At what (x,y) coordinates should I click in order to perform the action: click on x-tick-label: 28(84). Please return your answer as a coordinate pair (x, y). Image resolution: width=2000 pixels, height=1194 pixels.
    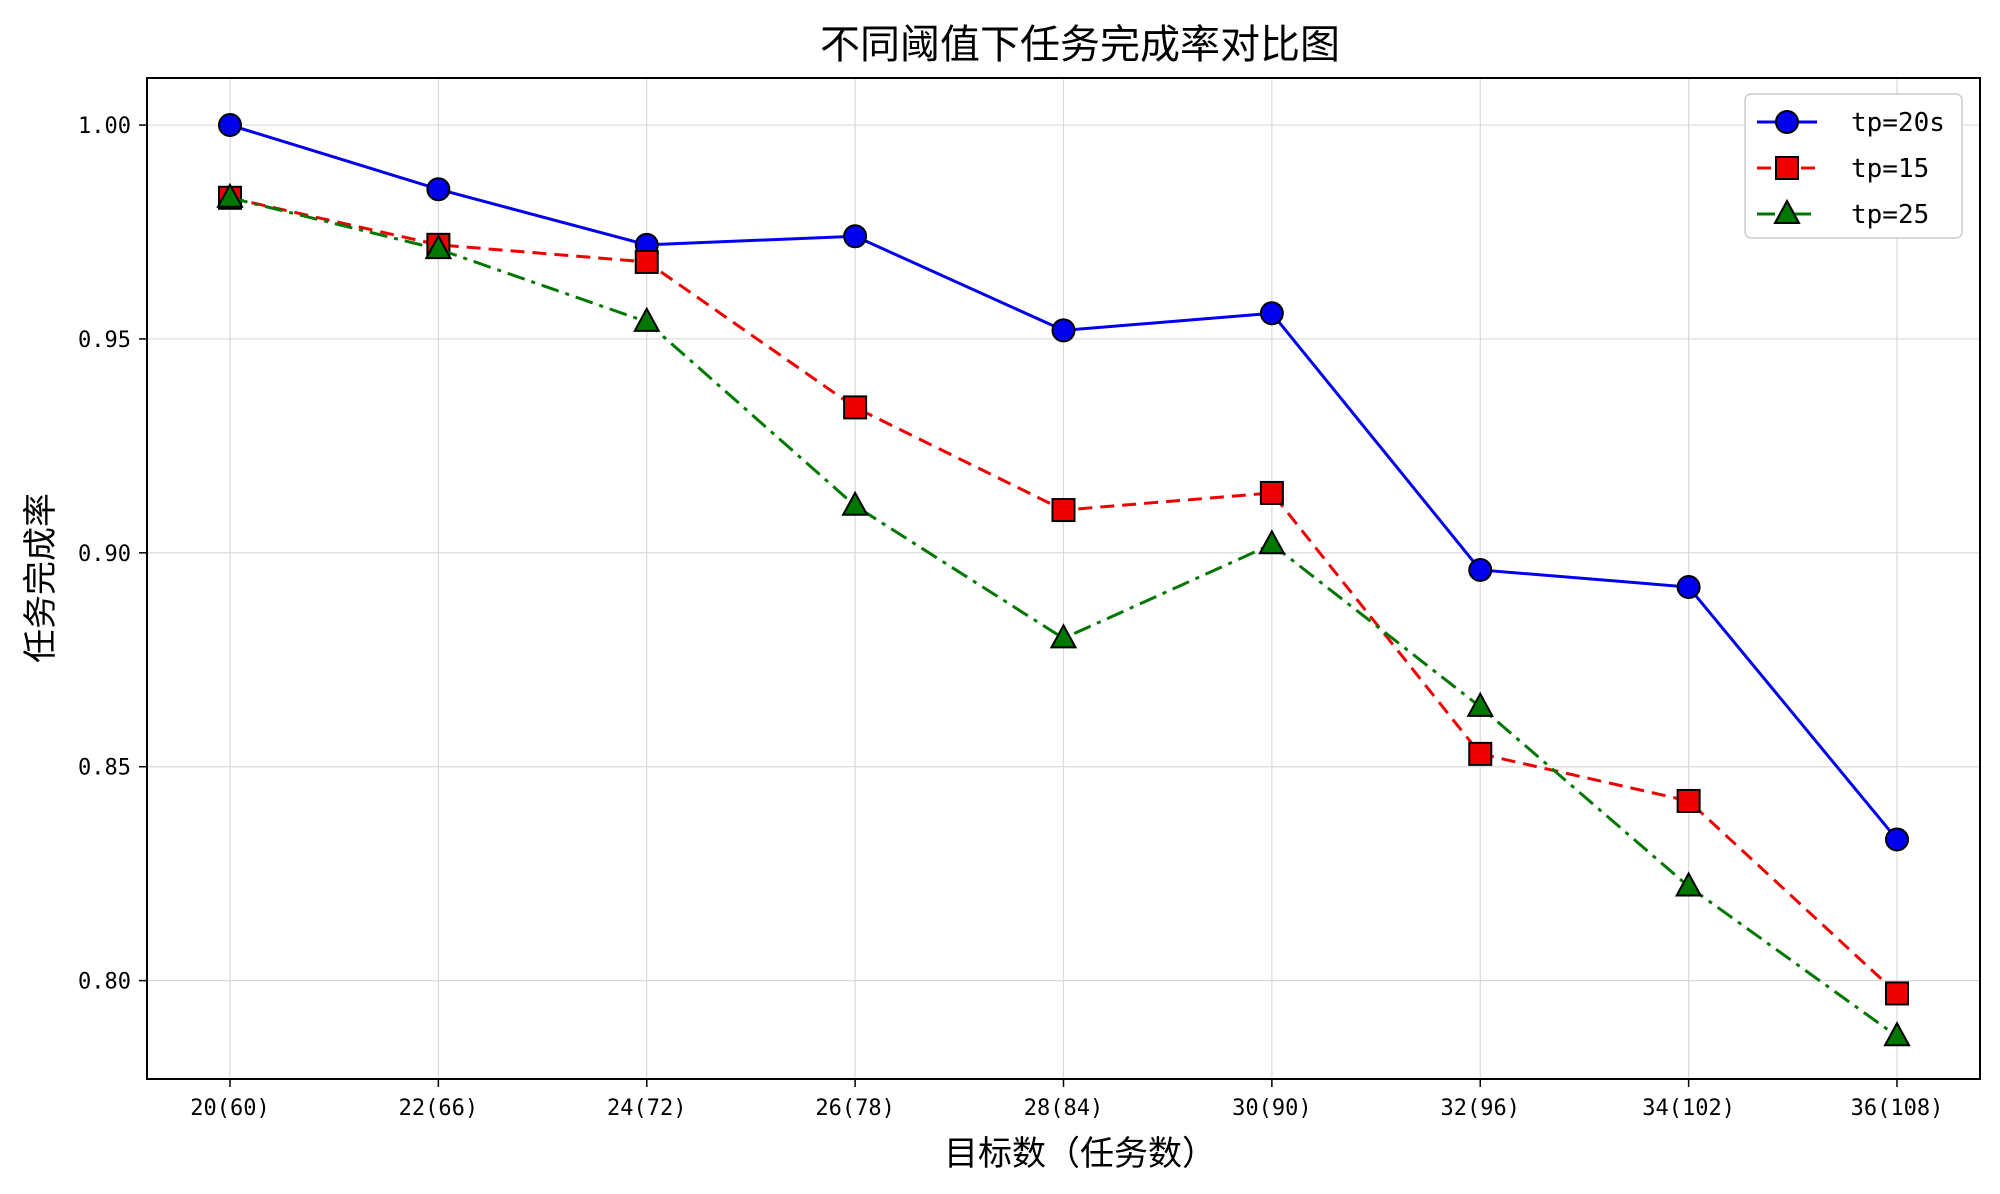
    Looking at the image, I should click on (1063, 1108).